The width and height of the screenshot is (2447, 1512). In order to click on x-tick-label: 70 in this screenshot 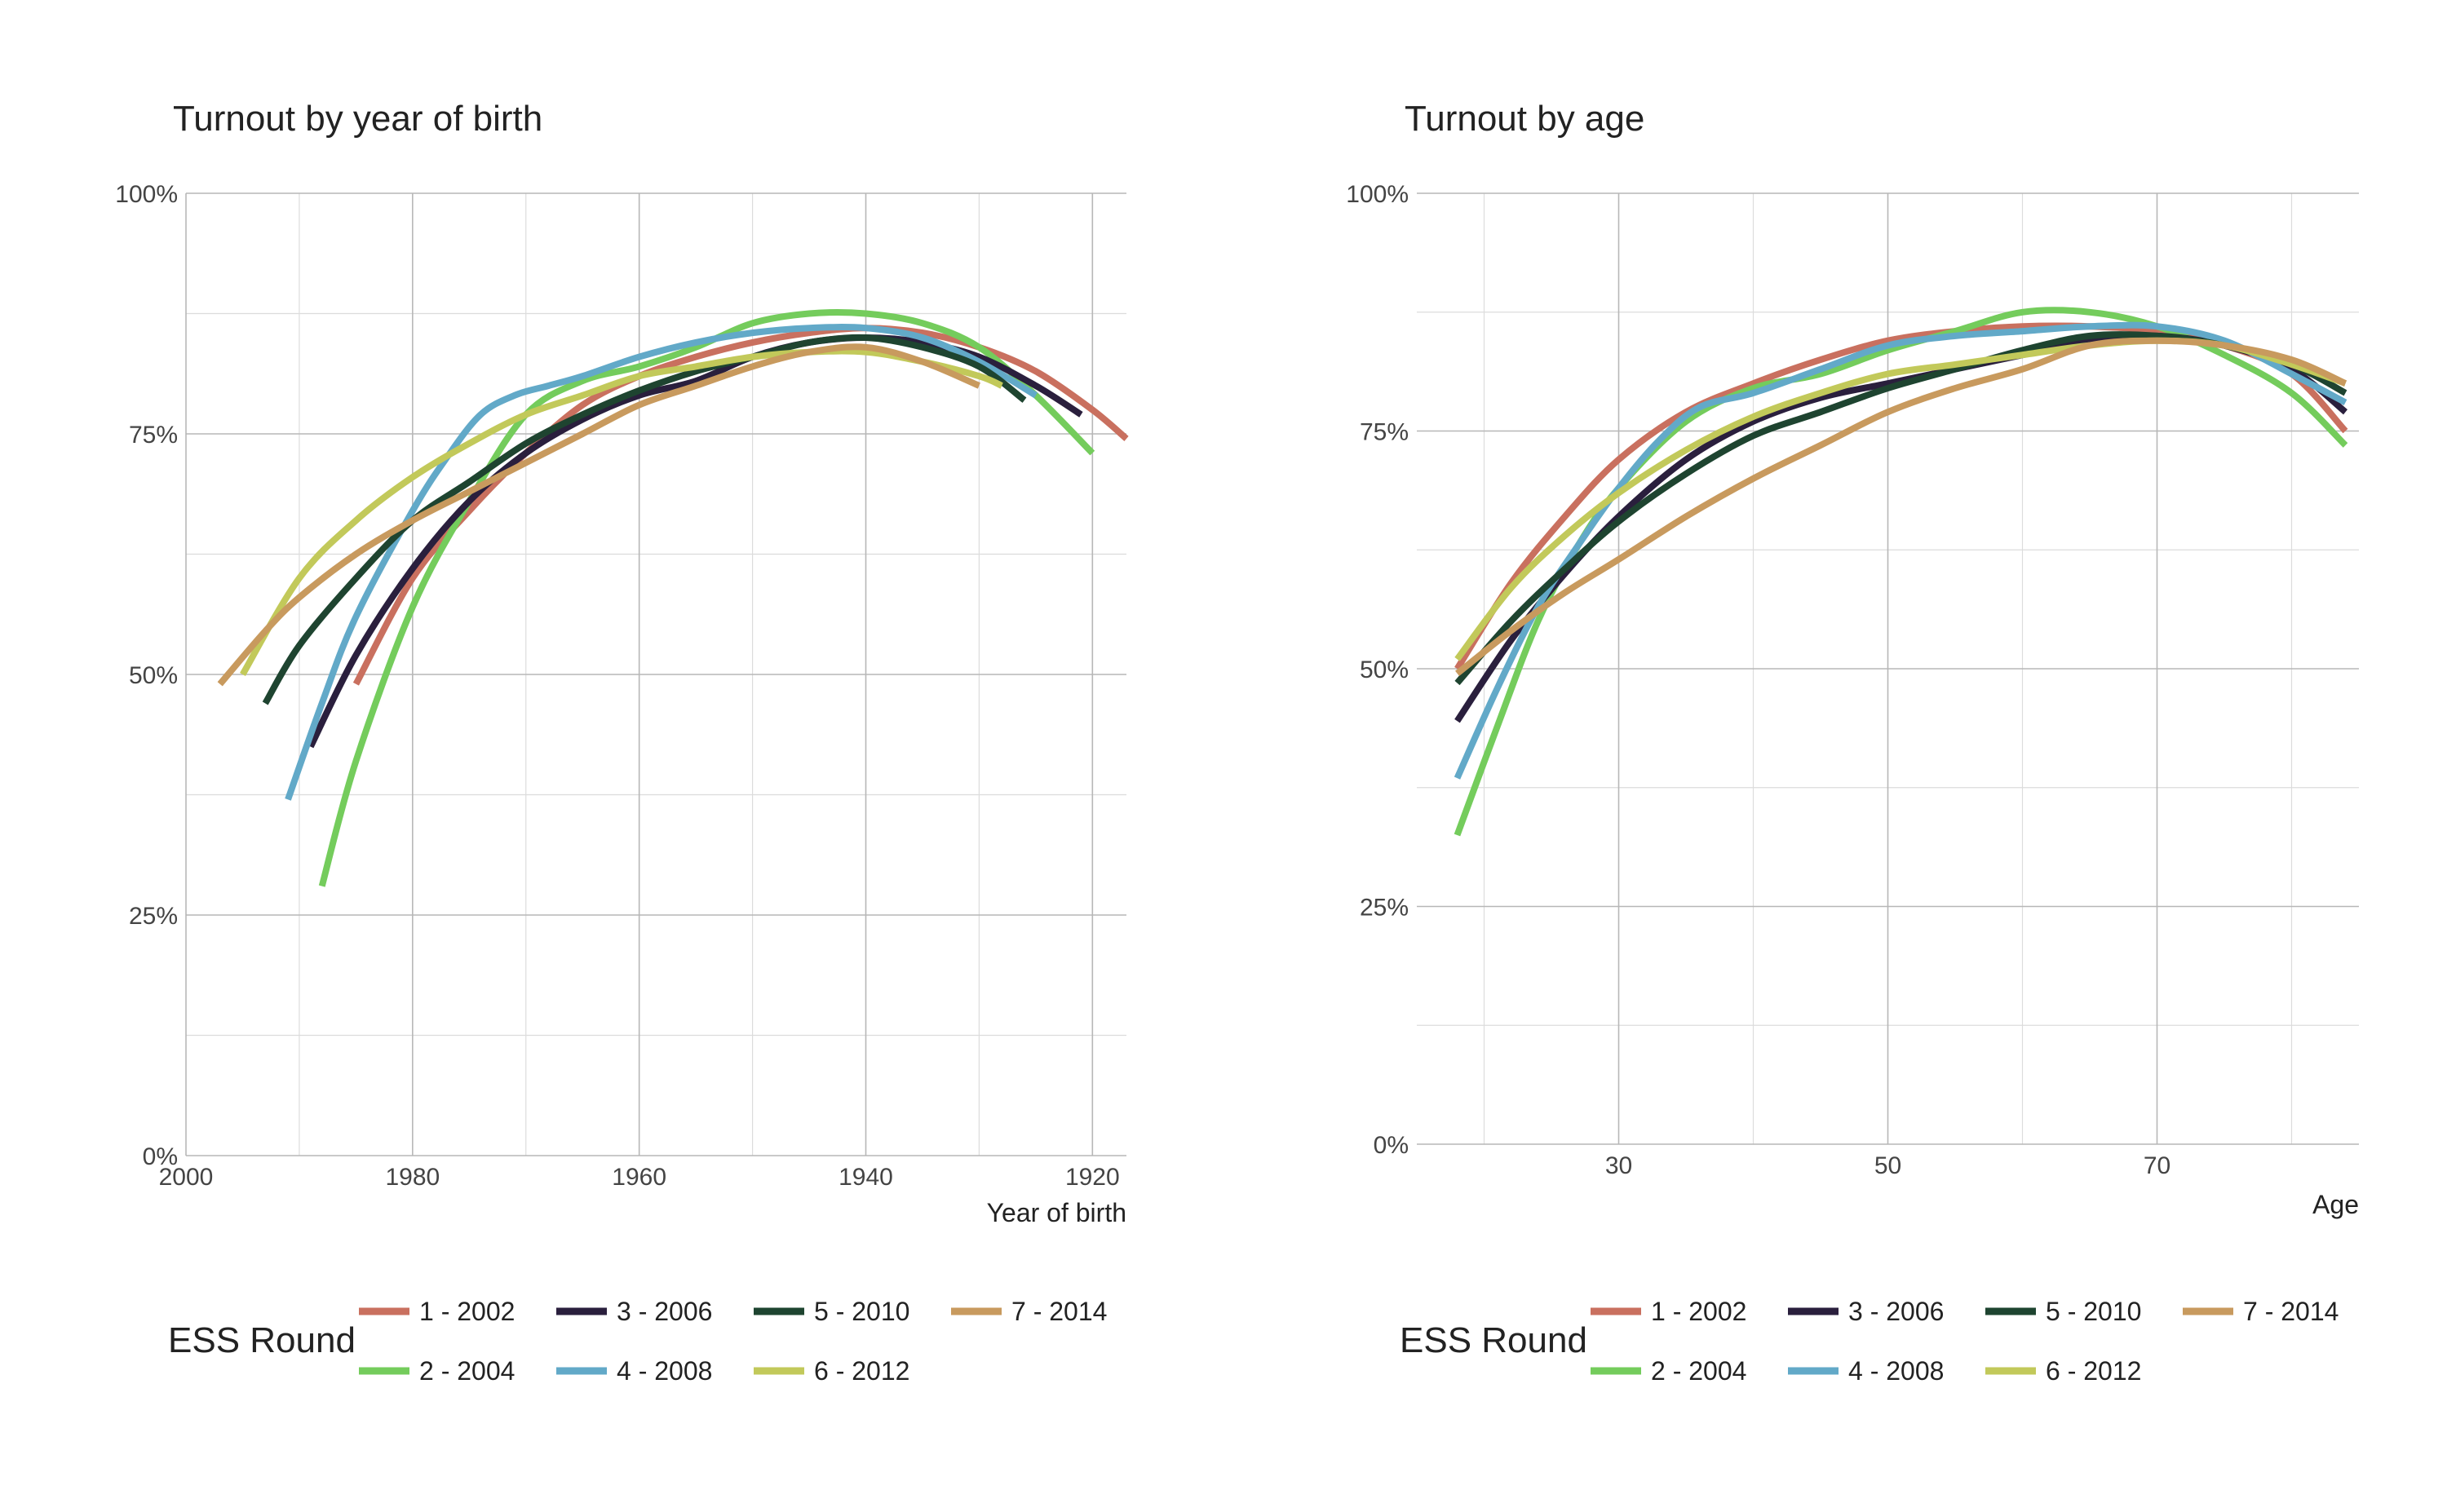, I will do `click(2157, 1165)`.